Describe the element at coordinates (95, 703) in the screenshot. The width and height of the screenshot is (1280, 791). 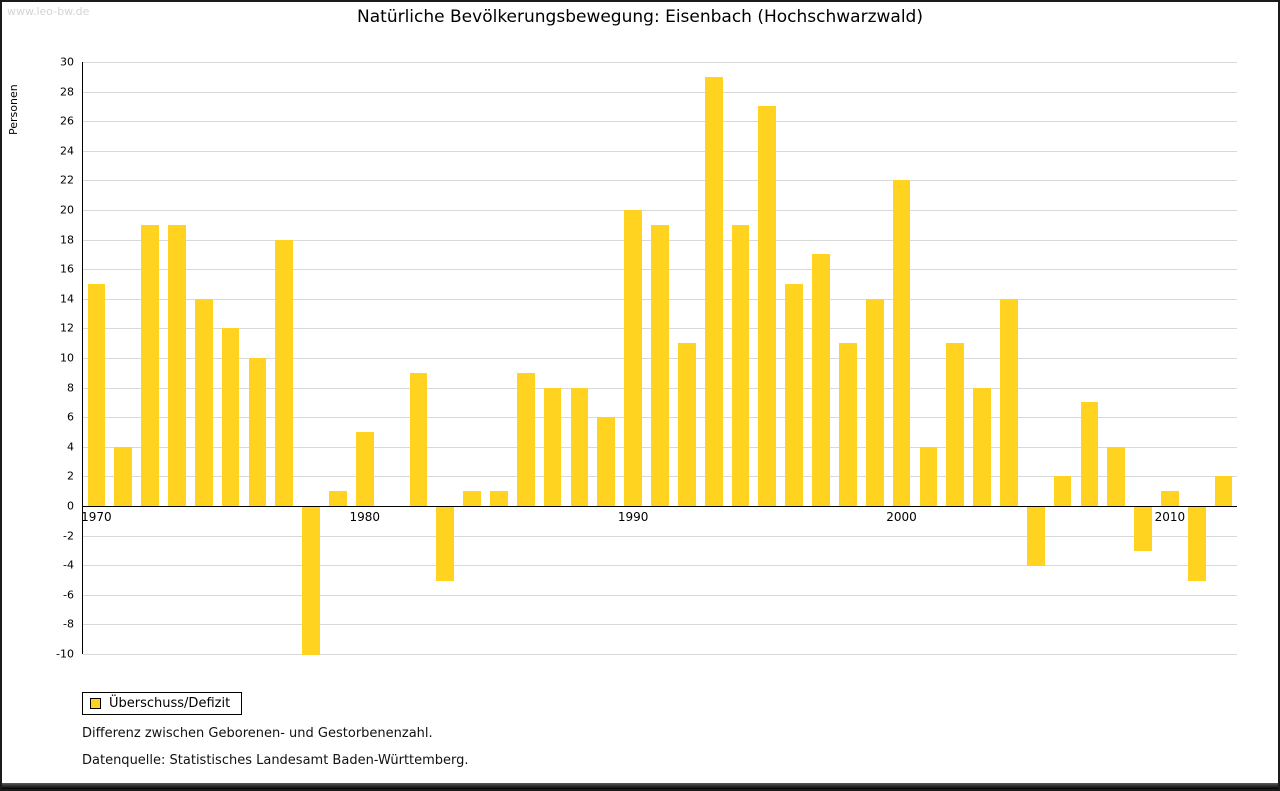
I see `legend-swatch` at that location.